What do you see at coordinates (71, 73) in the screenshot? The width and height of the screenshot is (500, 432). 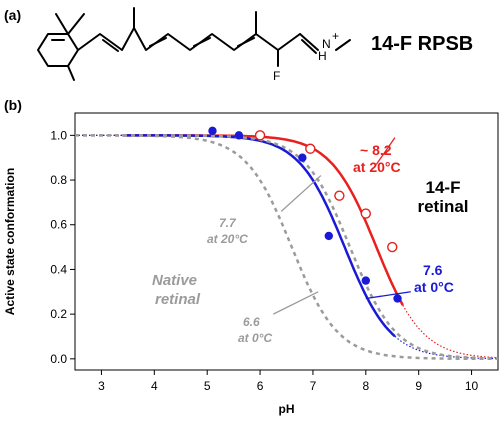 I see `ring-methyl-bond` at bounding box center [71, 73].